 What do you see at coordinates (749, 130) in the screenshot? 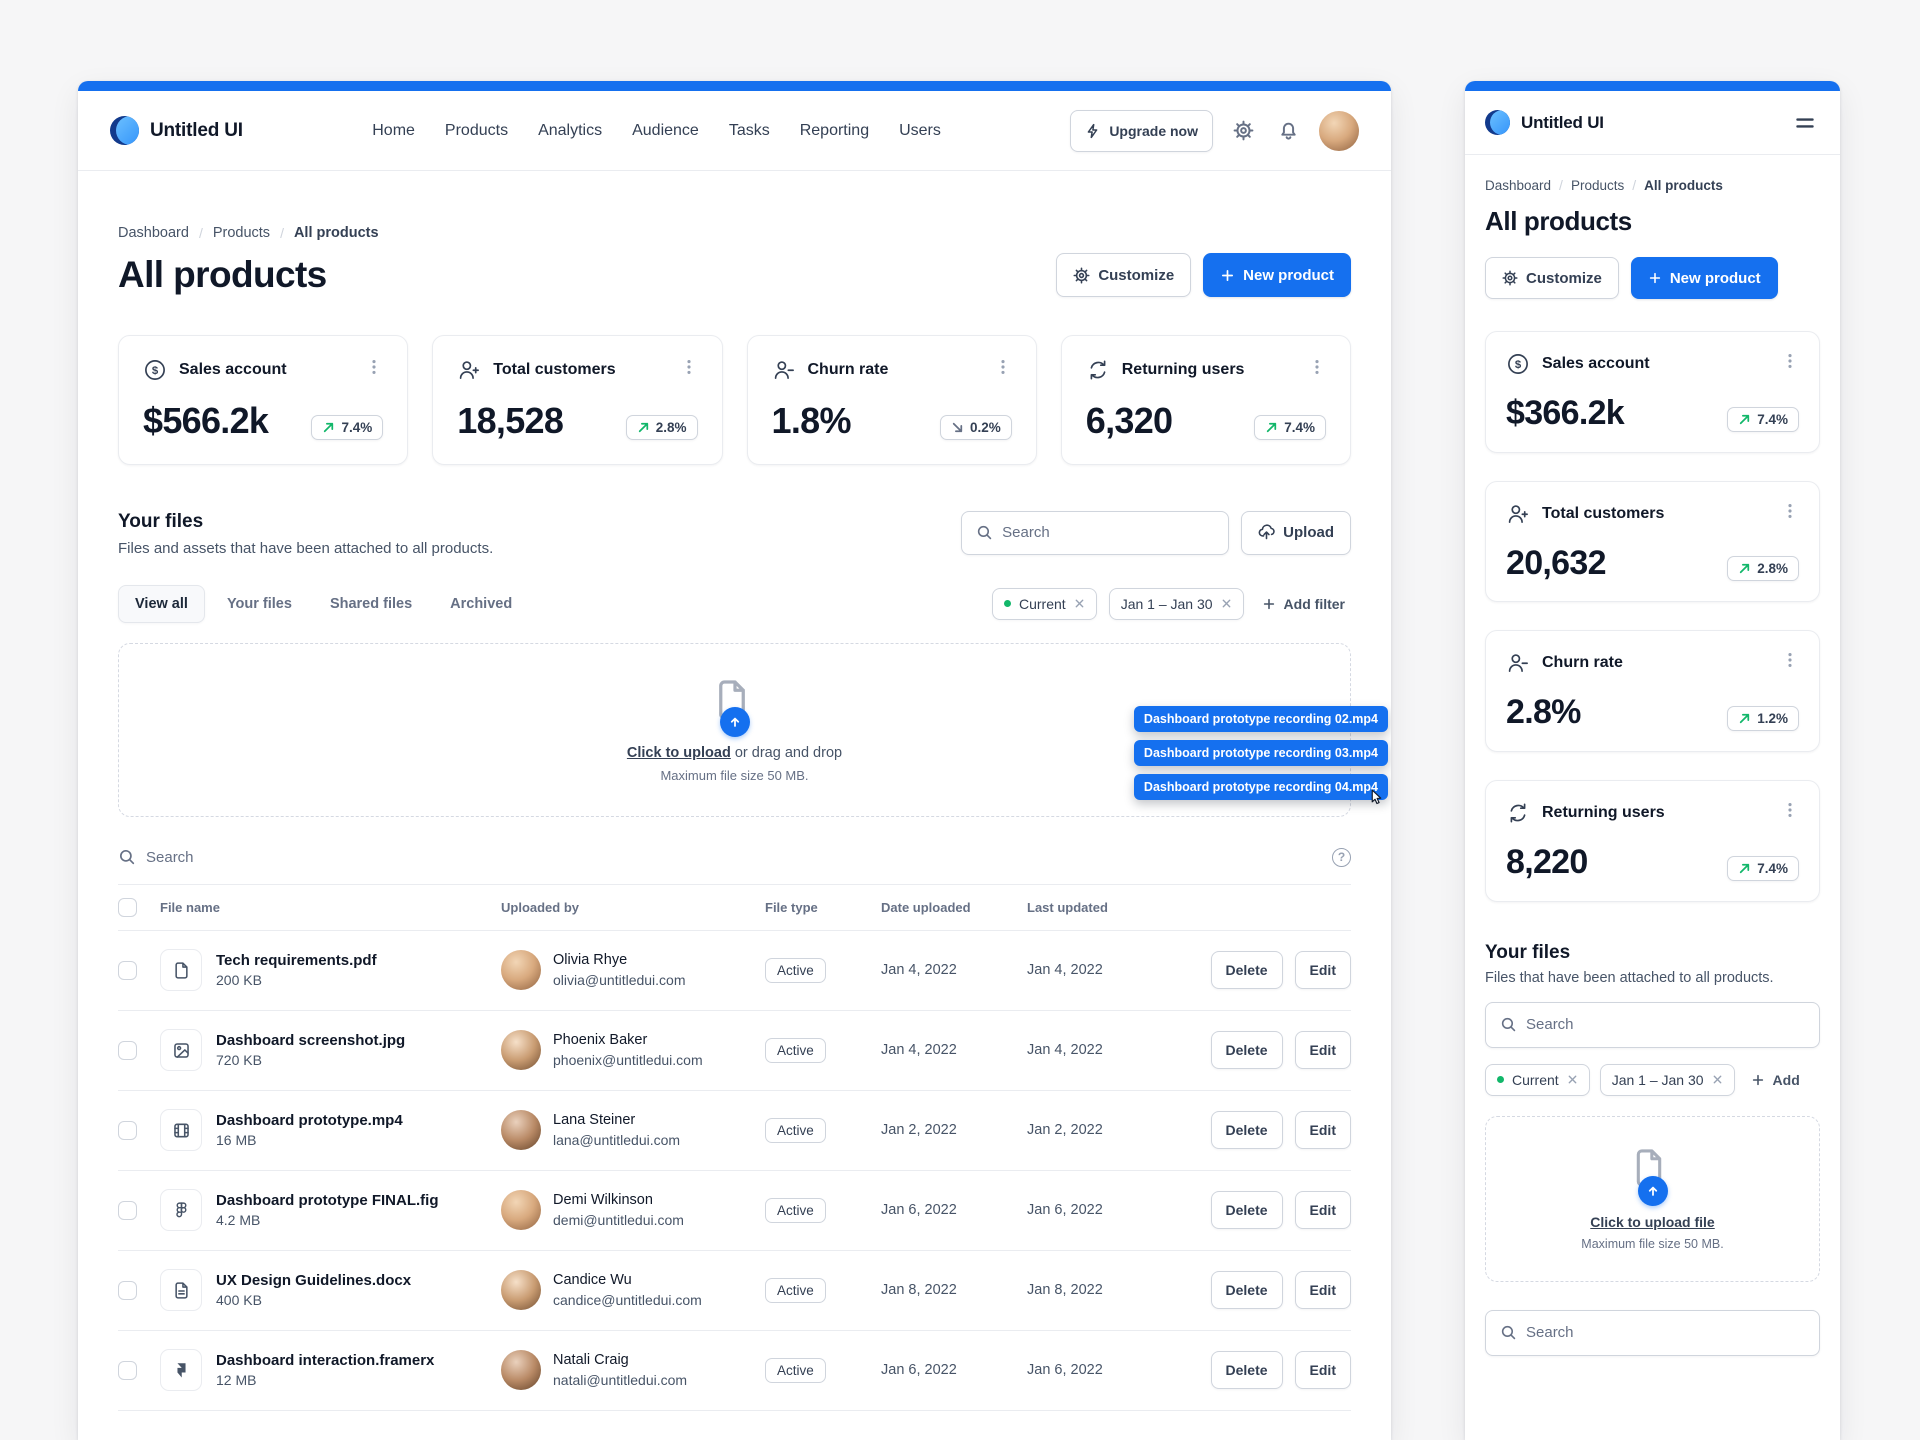
I see `nav-item-tasks: Tasks` at bounding box center [749, 130].